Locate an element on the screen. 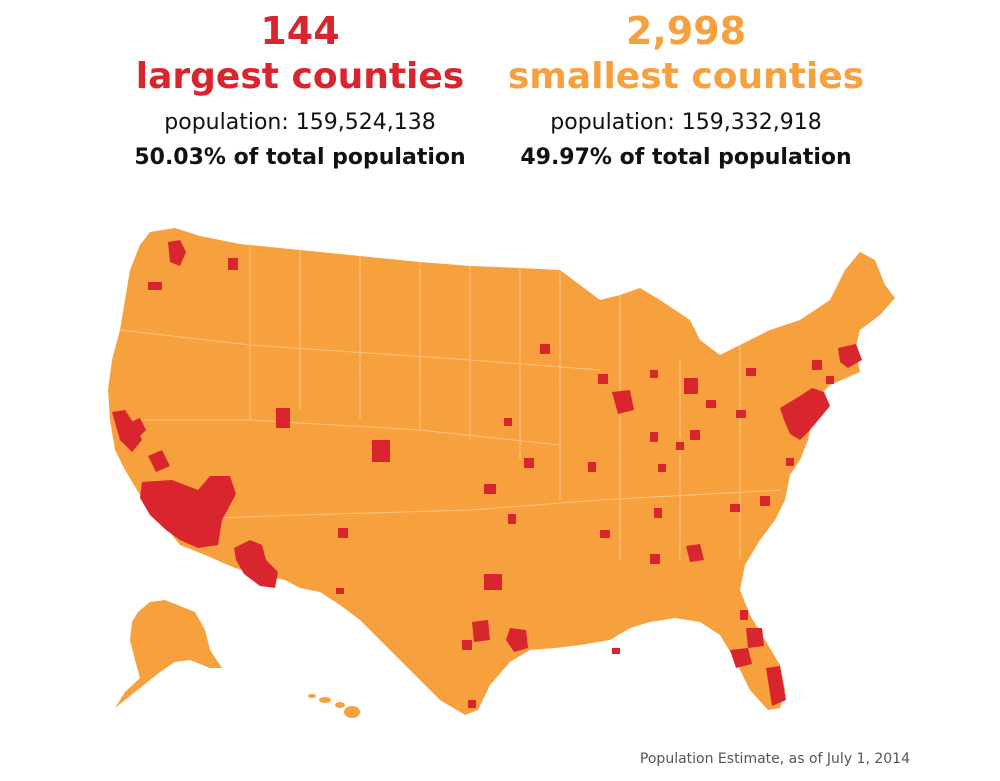 This screenshot has height=781, width=1000. county-louisville is located at coordinates (662, 468).